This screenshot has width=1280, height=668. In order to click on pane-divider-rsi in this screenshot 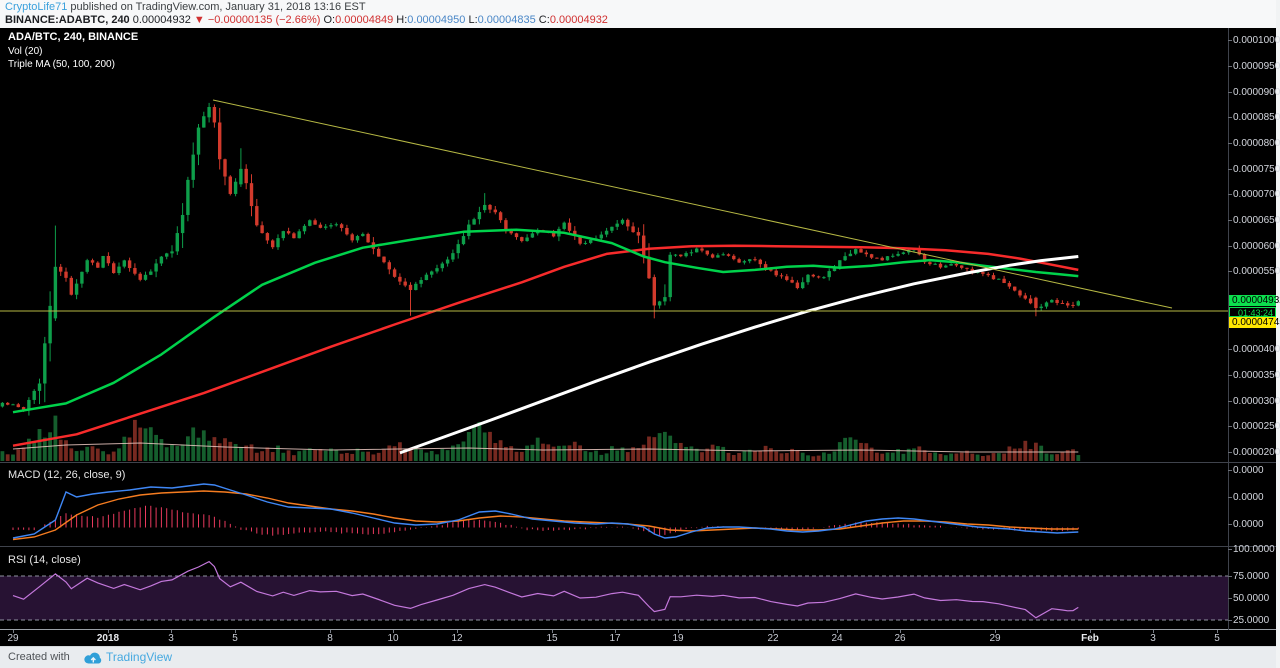, I will do `click(638, 546)`.